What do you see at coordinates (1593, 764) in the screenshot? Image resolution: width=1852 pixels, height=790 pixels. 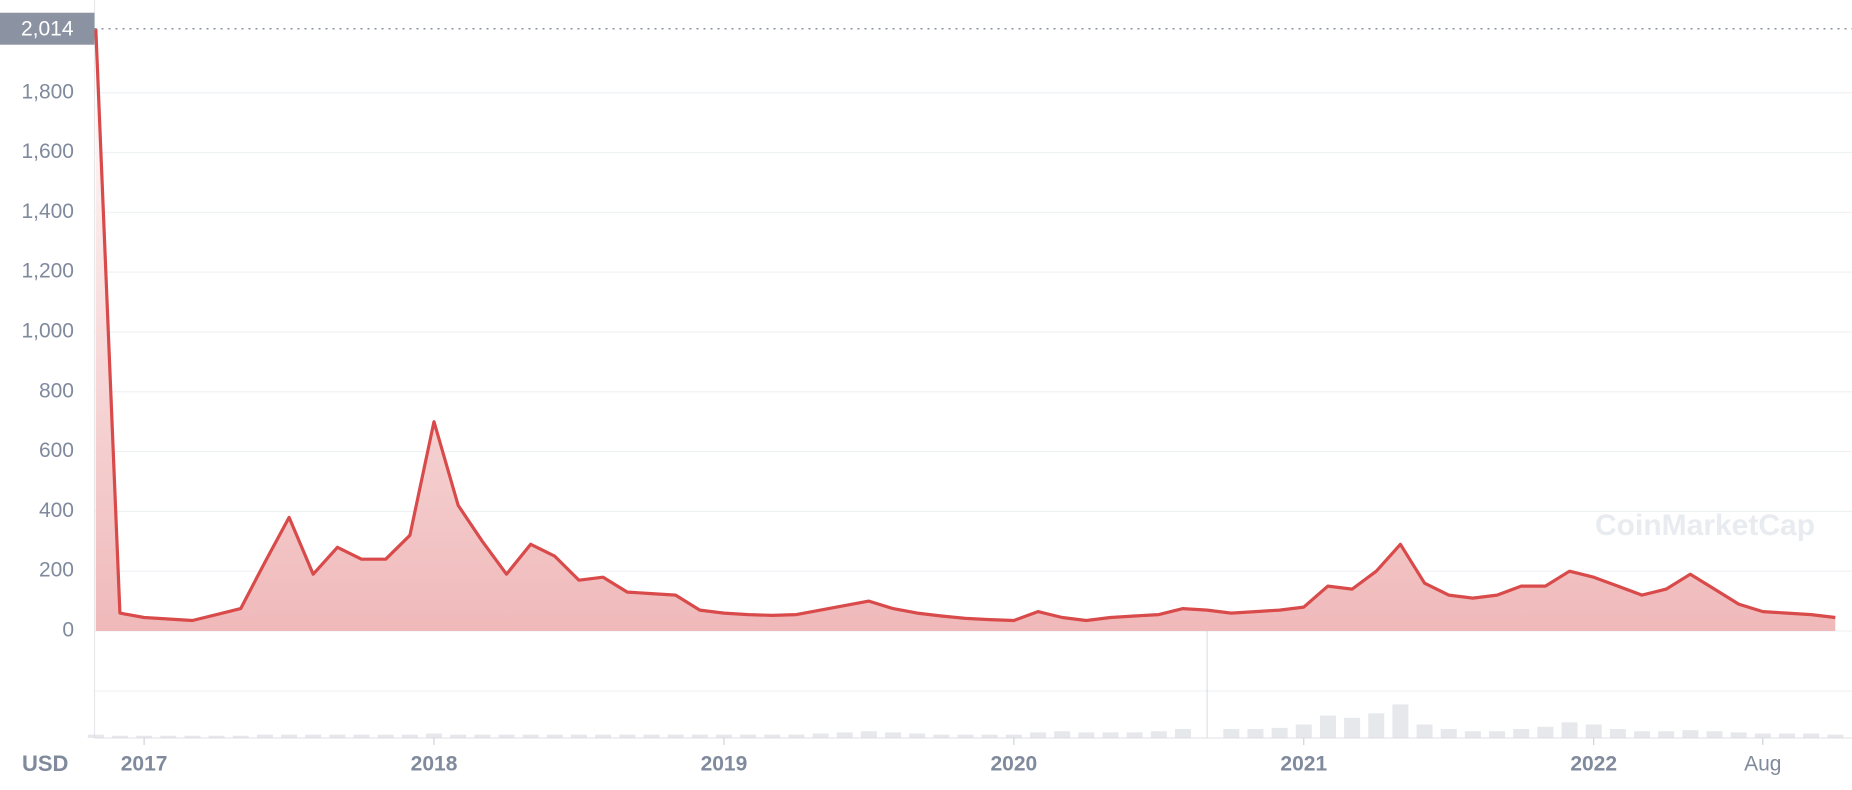 I see `x-tick-label: 2022` at bounding box center [1593, 764].